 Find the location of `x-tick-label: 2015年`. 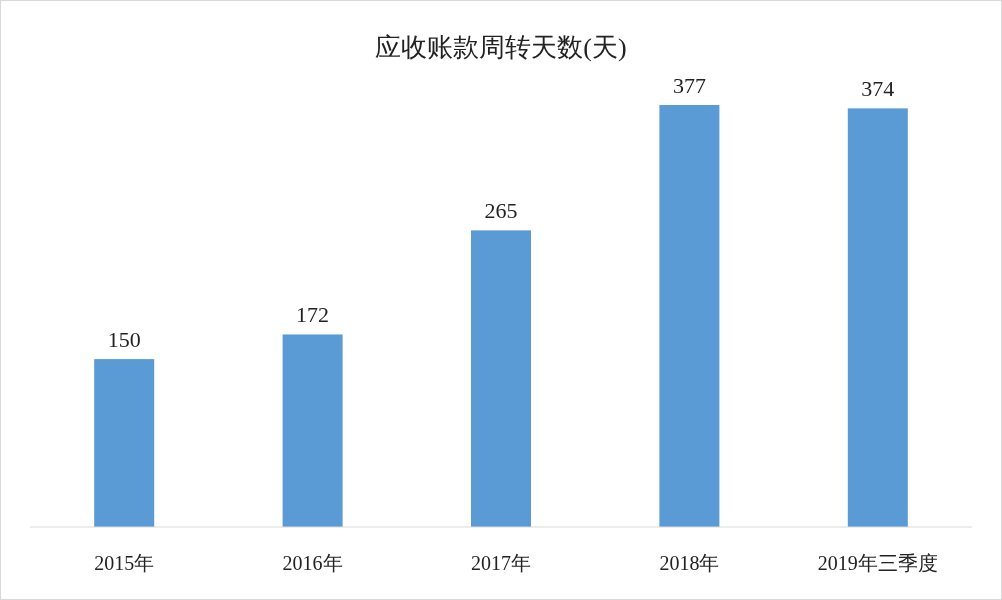

x-tick-label: 2015年 is located at coordinates (124, 563).